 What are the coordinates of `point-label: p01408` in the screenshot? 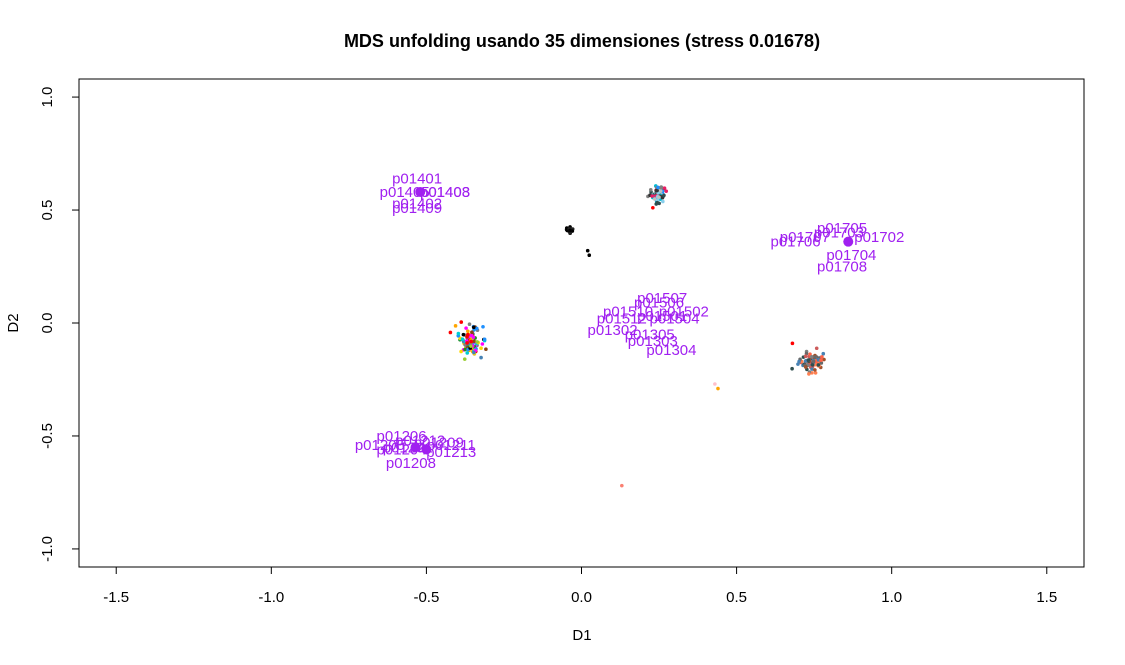 It's located at (445, 192).